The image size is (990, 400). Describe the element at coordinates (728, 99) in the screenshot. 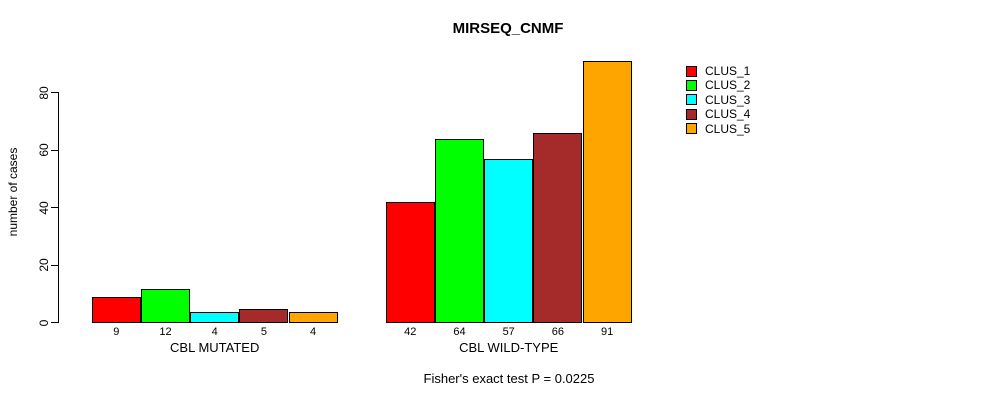

I see `legend-label-clus_3: CLUS_3` at that location.